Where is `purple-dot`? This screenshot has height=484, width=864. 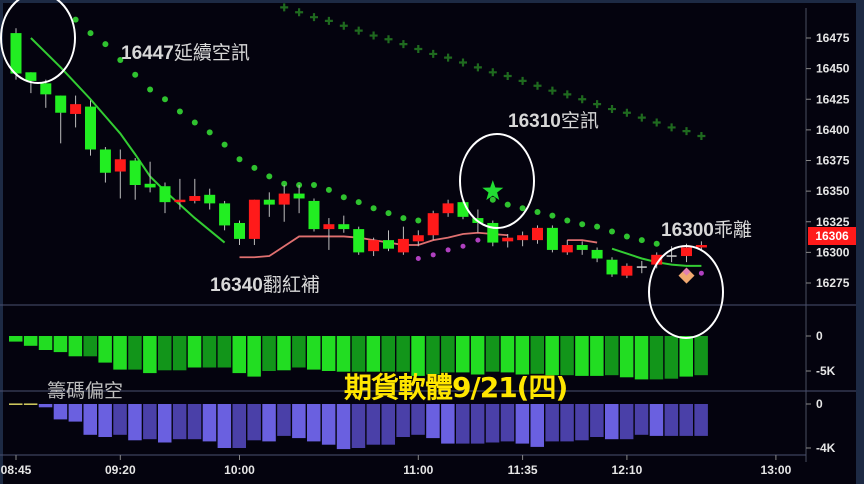 purple-dot is located at coordinates (463, 246).